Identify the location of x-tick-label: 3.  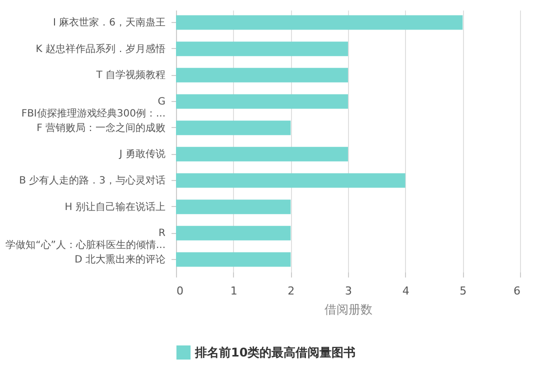
(348, 291).